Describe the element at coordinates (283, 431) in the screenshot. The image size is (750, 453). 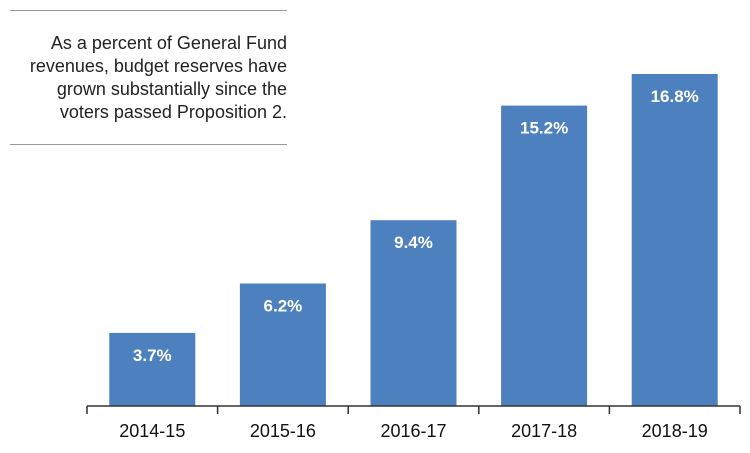
I see `x-tick-label-2015-16: 2015-16` at that location.